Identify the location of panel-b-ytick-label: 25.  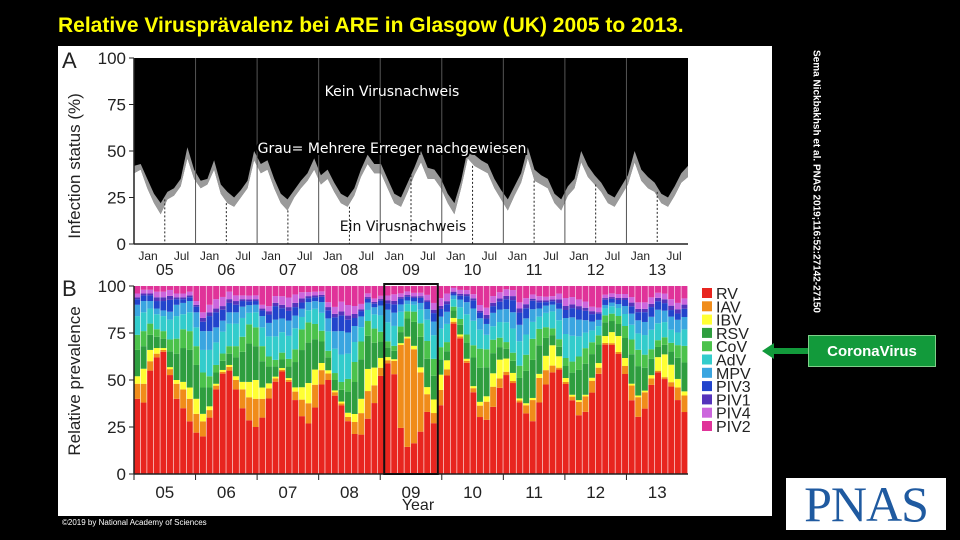
(116, 427).